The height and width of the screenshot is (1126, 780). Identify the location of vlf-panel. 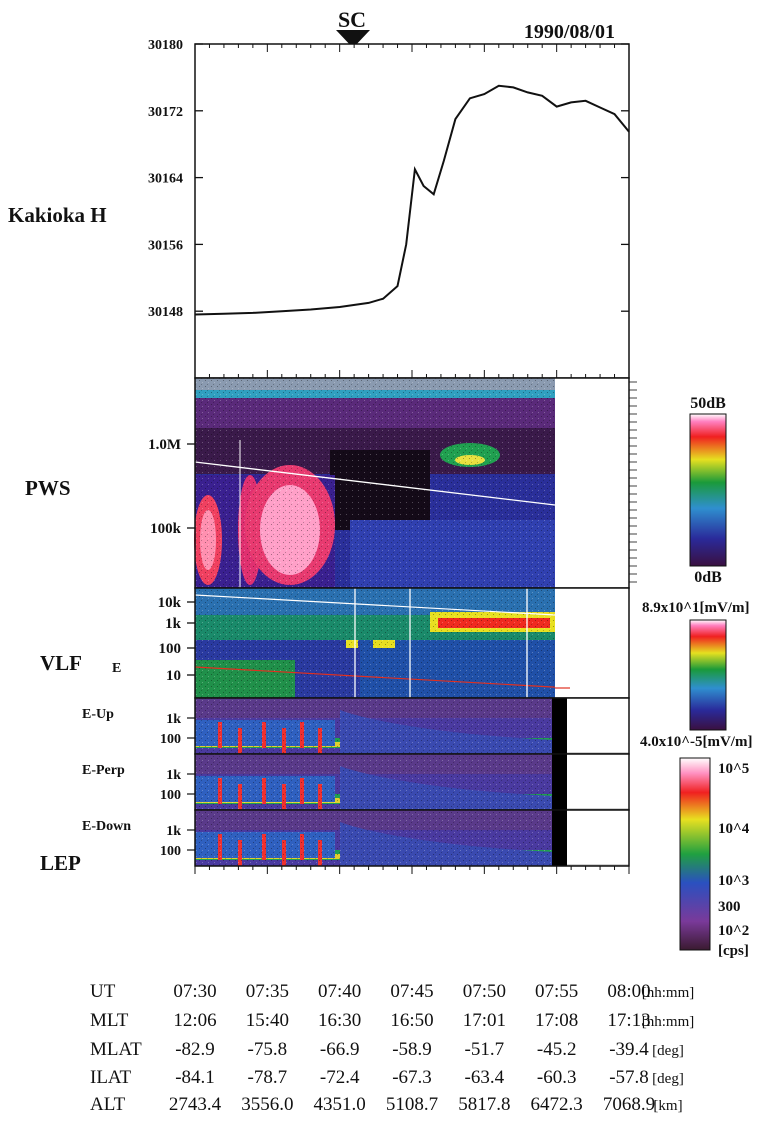
(412, 643).